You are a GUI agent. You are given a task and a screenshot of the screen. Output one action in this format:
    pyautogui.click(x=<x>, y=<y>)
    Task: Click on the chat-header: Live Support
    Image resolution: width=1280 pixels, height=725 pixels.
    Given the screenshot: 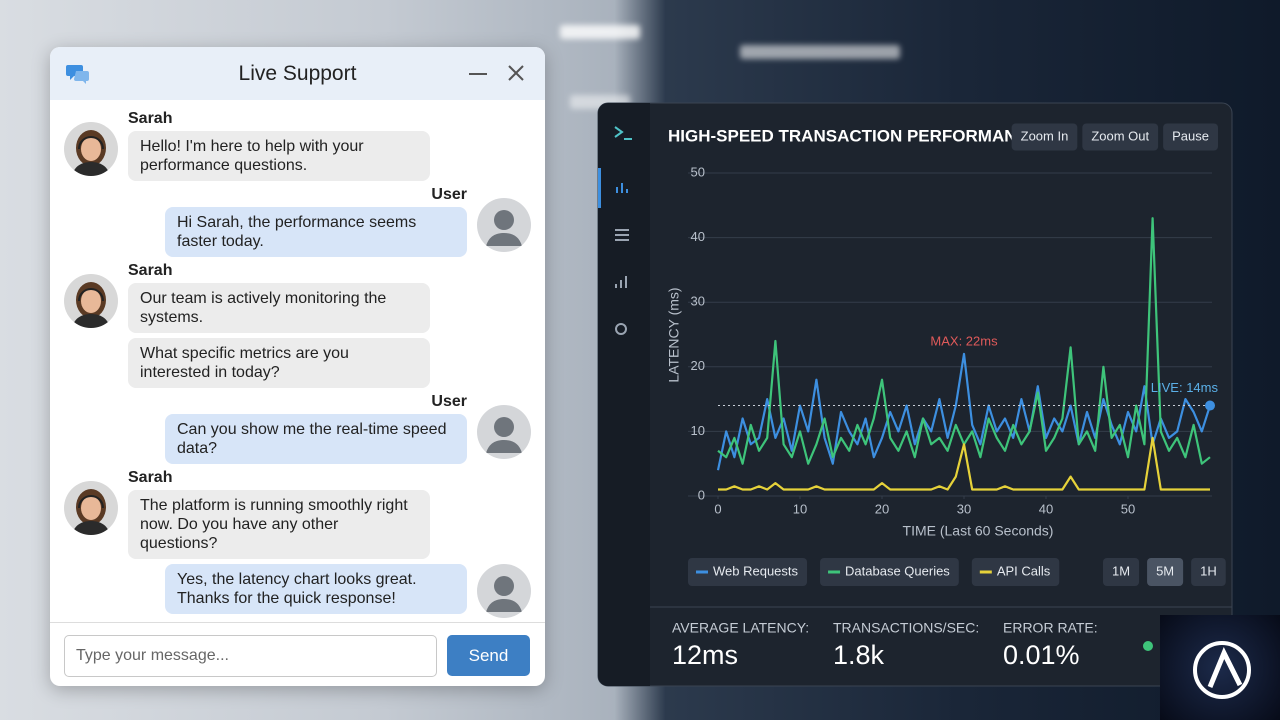 What is the action you would take?
    pyautogui.click(x=297, y=73)
    